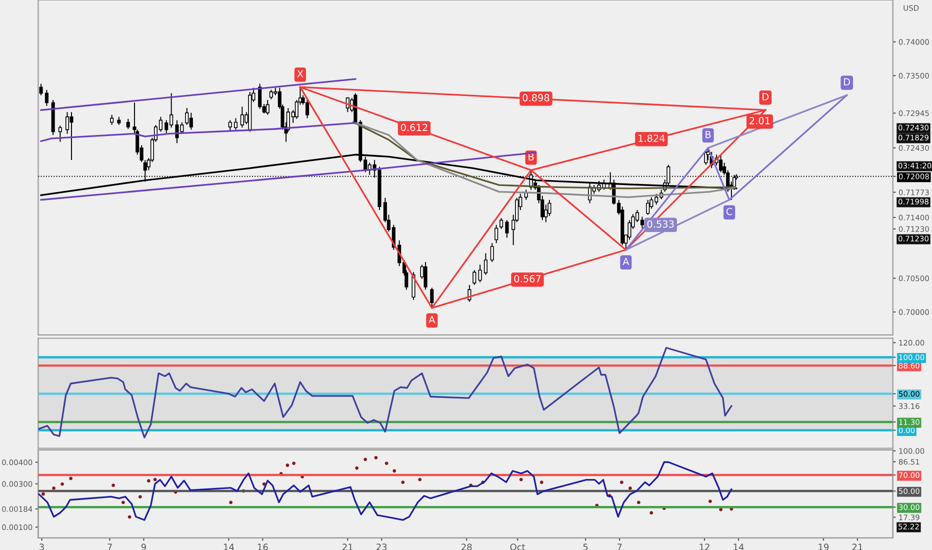 The width and height of the screenshot is (932, 550). What do you see at coordinates (42, 547) in the screenshot?
I see `x-tick-label: 3` at bounding box center [42, 547].